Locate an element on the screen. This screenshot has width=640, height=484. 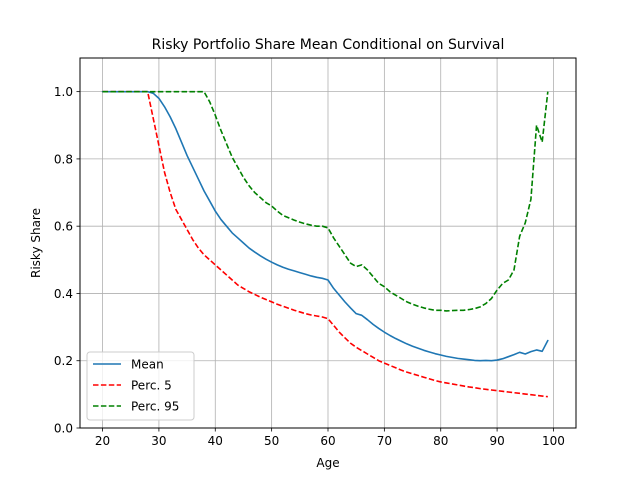
y-tick-label: 0.8 is located at coordinates (63, 159).